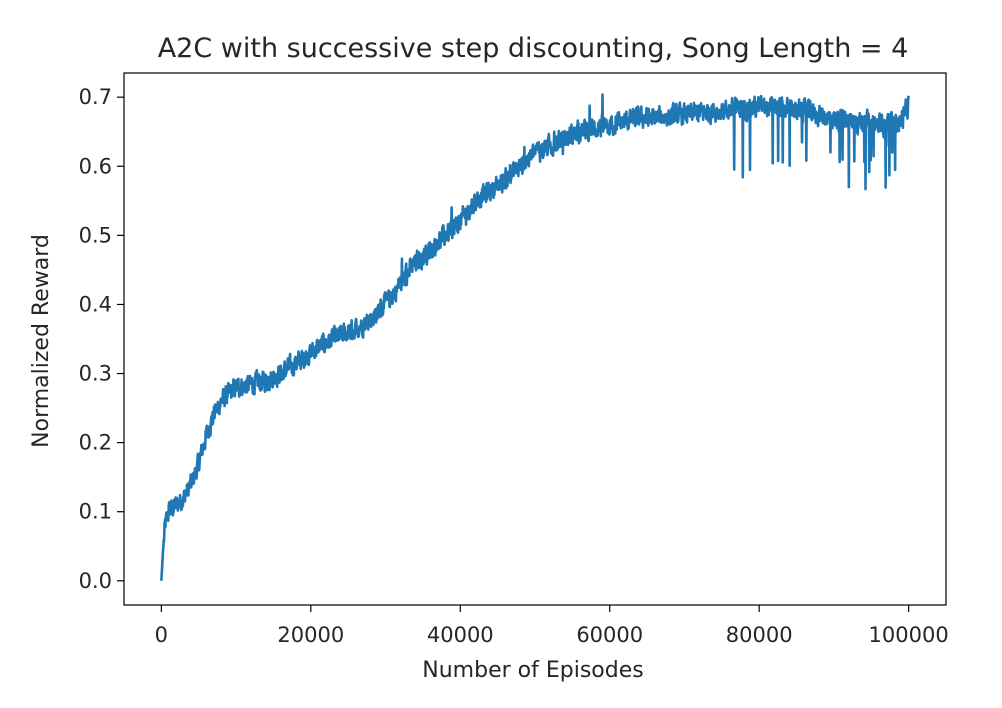 The image size is (1002, 708). Describe the element at coordinates (41, 341) in the screenshot. I see `y-axis-label: Normalized Reward` at that location.